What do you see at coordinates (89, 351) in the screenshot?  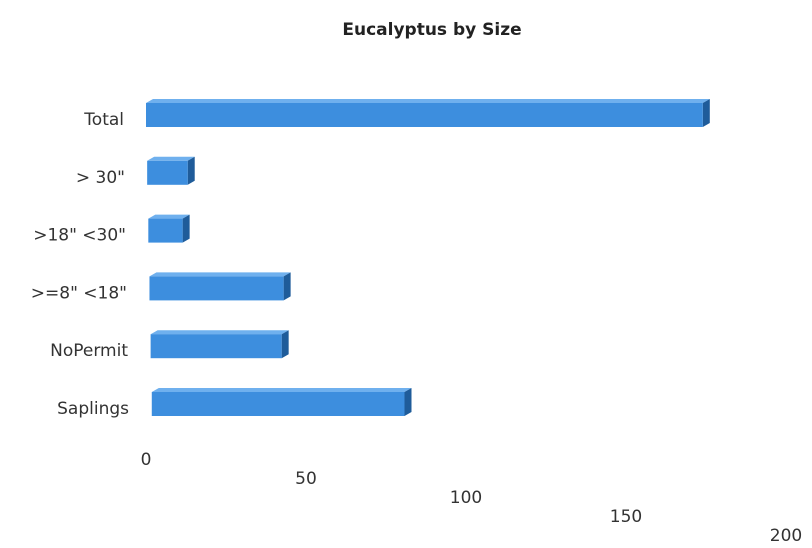 I see `y-tick-label: NoPermit` at bounding box center [89, 351].